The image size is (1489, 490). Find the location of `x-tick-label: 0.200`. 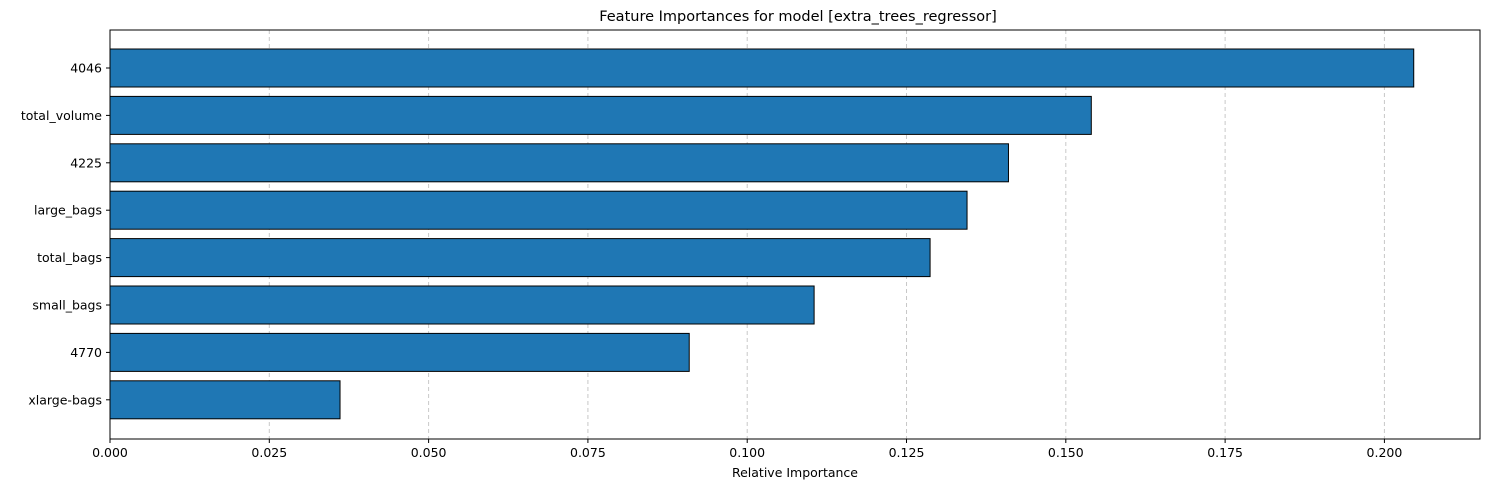

x-tick-label: 0.200 is located at coordinates (1385, 452).